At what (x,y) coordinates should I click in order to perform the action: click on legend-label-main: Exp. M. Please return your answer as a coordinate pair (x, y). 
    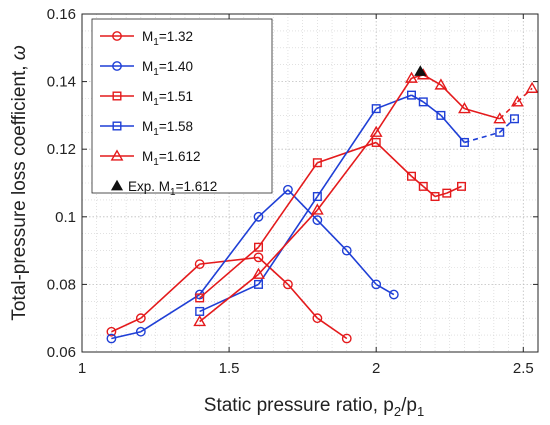
    Looking at the image, I should click on (149, 186).